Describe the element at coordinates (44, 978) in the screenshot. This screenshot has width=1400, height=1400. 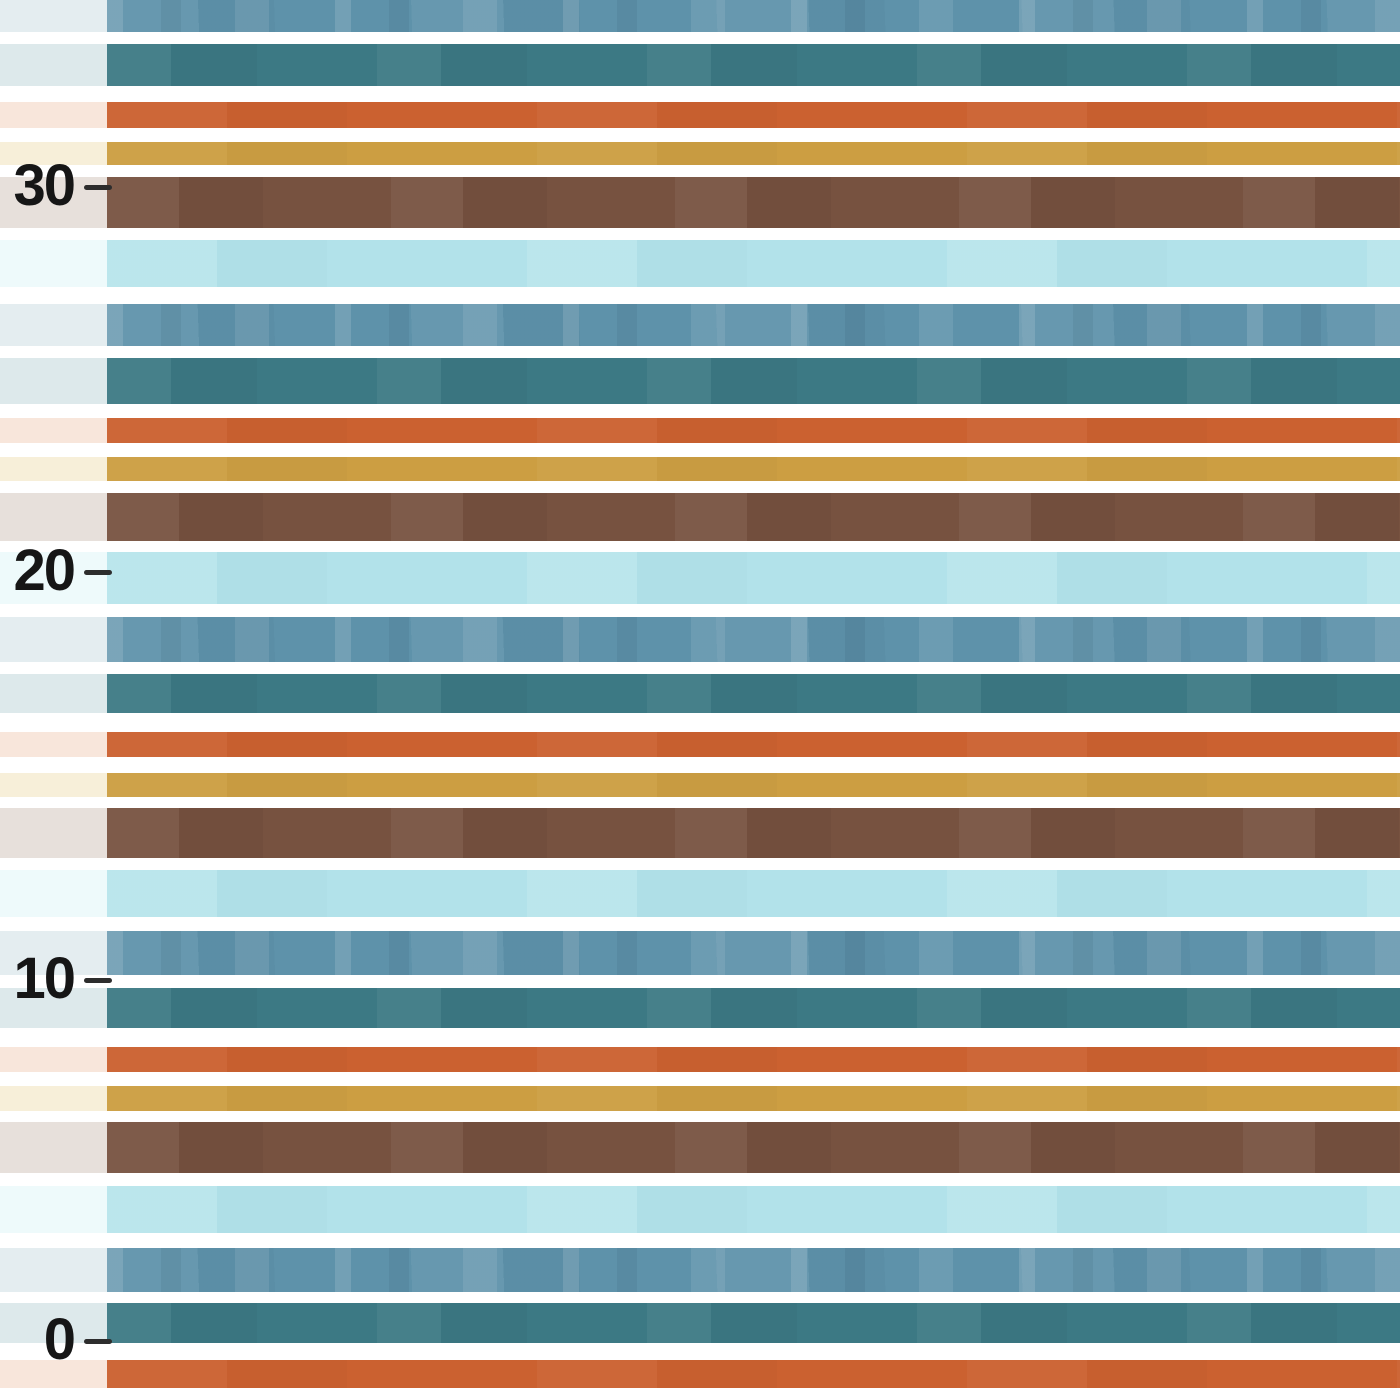
I see `y-tick-label-10: 10` at that location.